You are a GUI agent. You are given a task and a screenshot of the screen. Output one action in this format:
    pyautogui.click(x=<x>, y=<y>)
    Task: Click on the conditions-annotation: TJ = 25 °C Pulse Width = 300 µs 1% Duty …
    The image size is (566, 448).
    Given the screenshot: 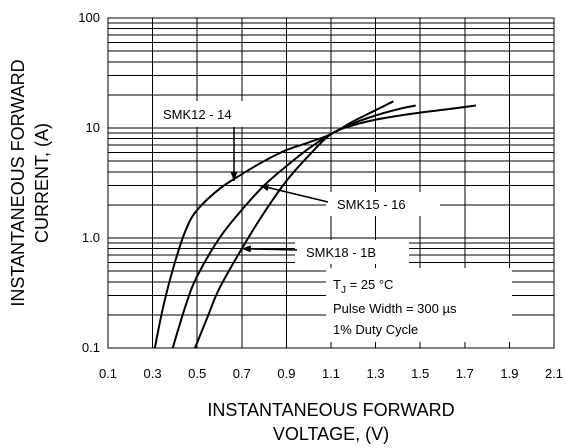 What is the action you would take?
    pyautogui.click(x=419, y=305)
    